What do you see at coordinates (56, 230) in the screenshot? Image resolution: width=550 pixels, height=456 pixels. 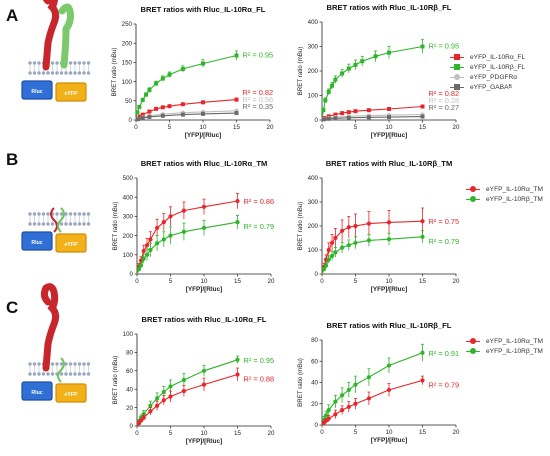 I see `receptor-diagram-tm: Rluc eYFP` at bounding box center [56, 230].